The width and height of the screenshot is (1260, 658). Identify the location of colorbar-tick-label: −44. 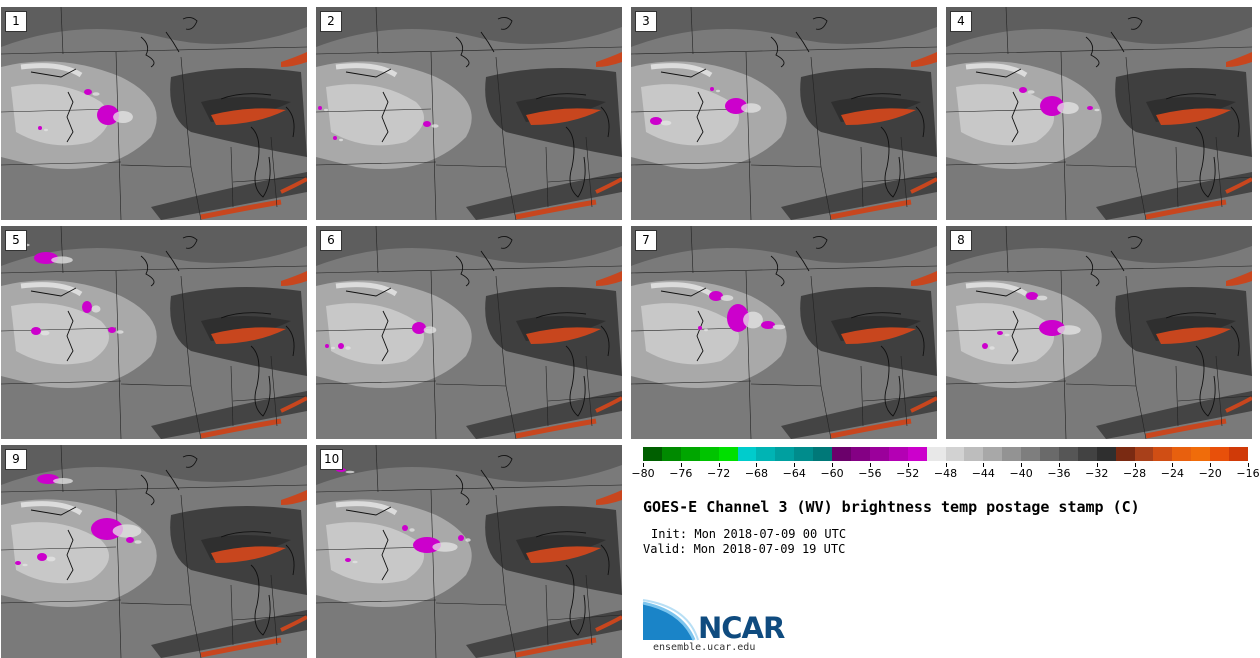
(983, 473).